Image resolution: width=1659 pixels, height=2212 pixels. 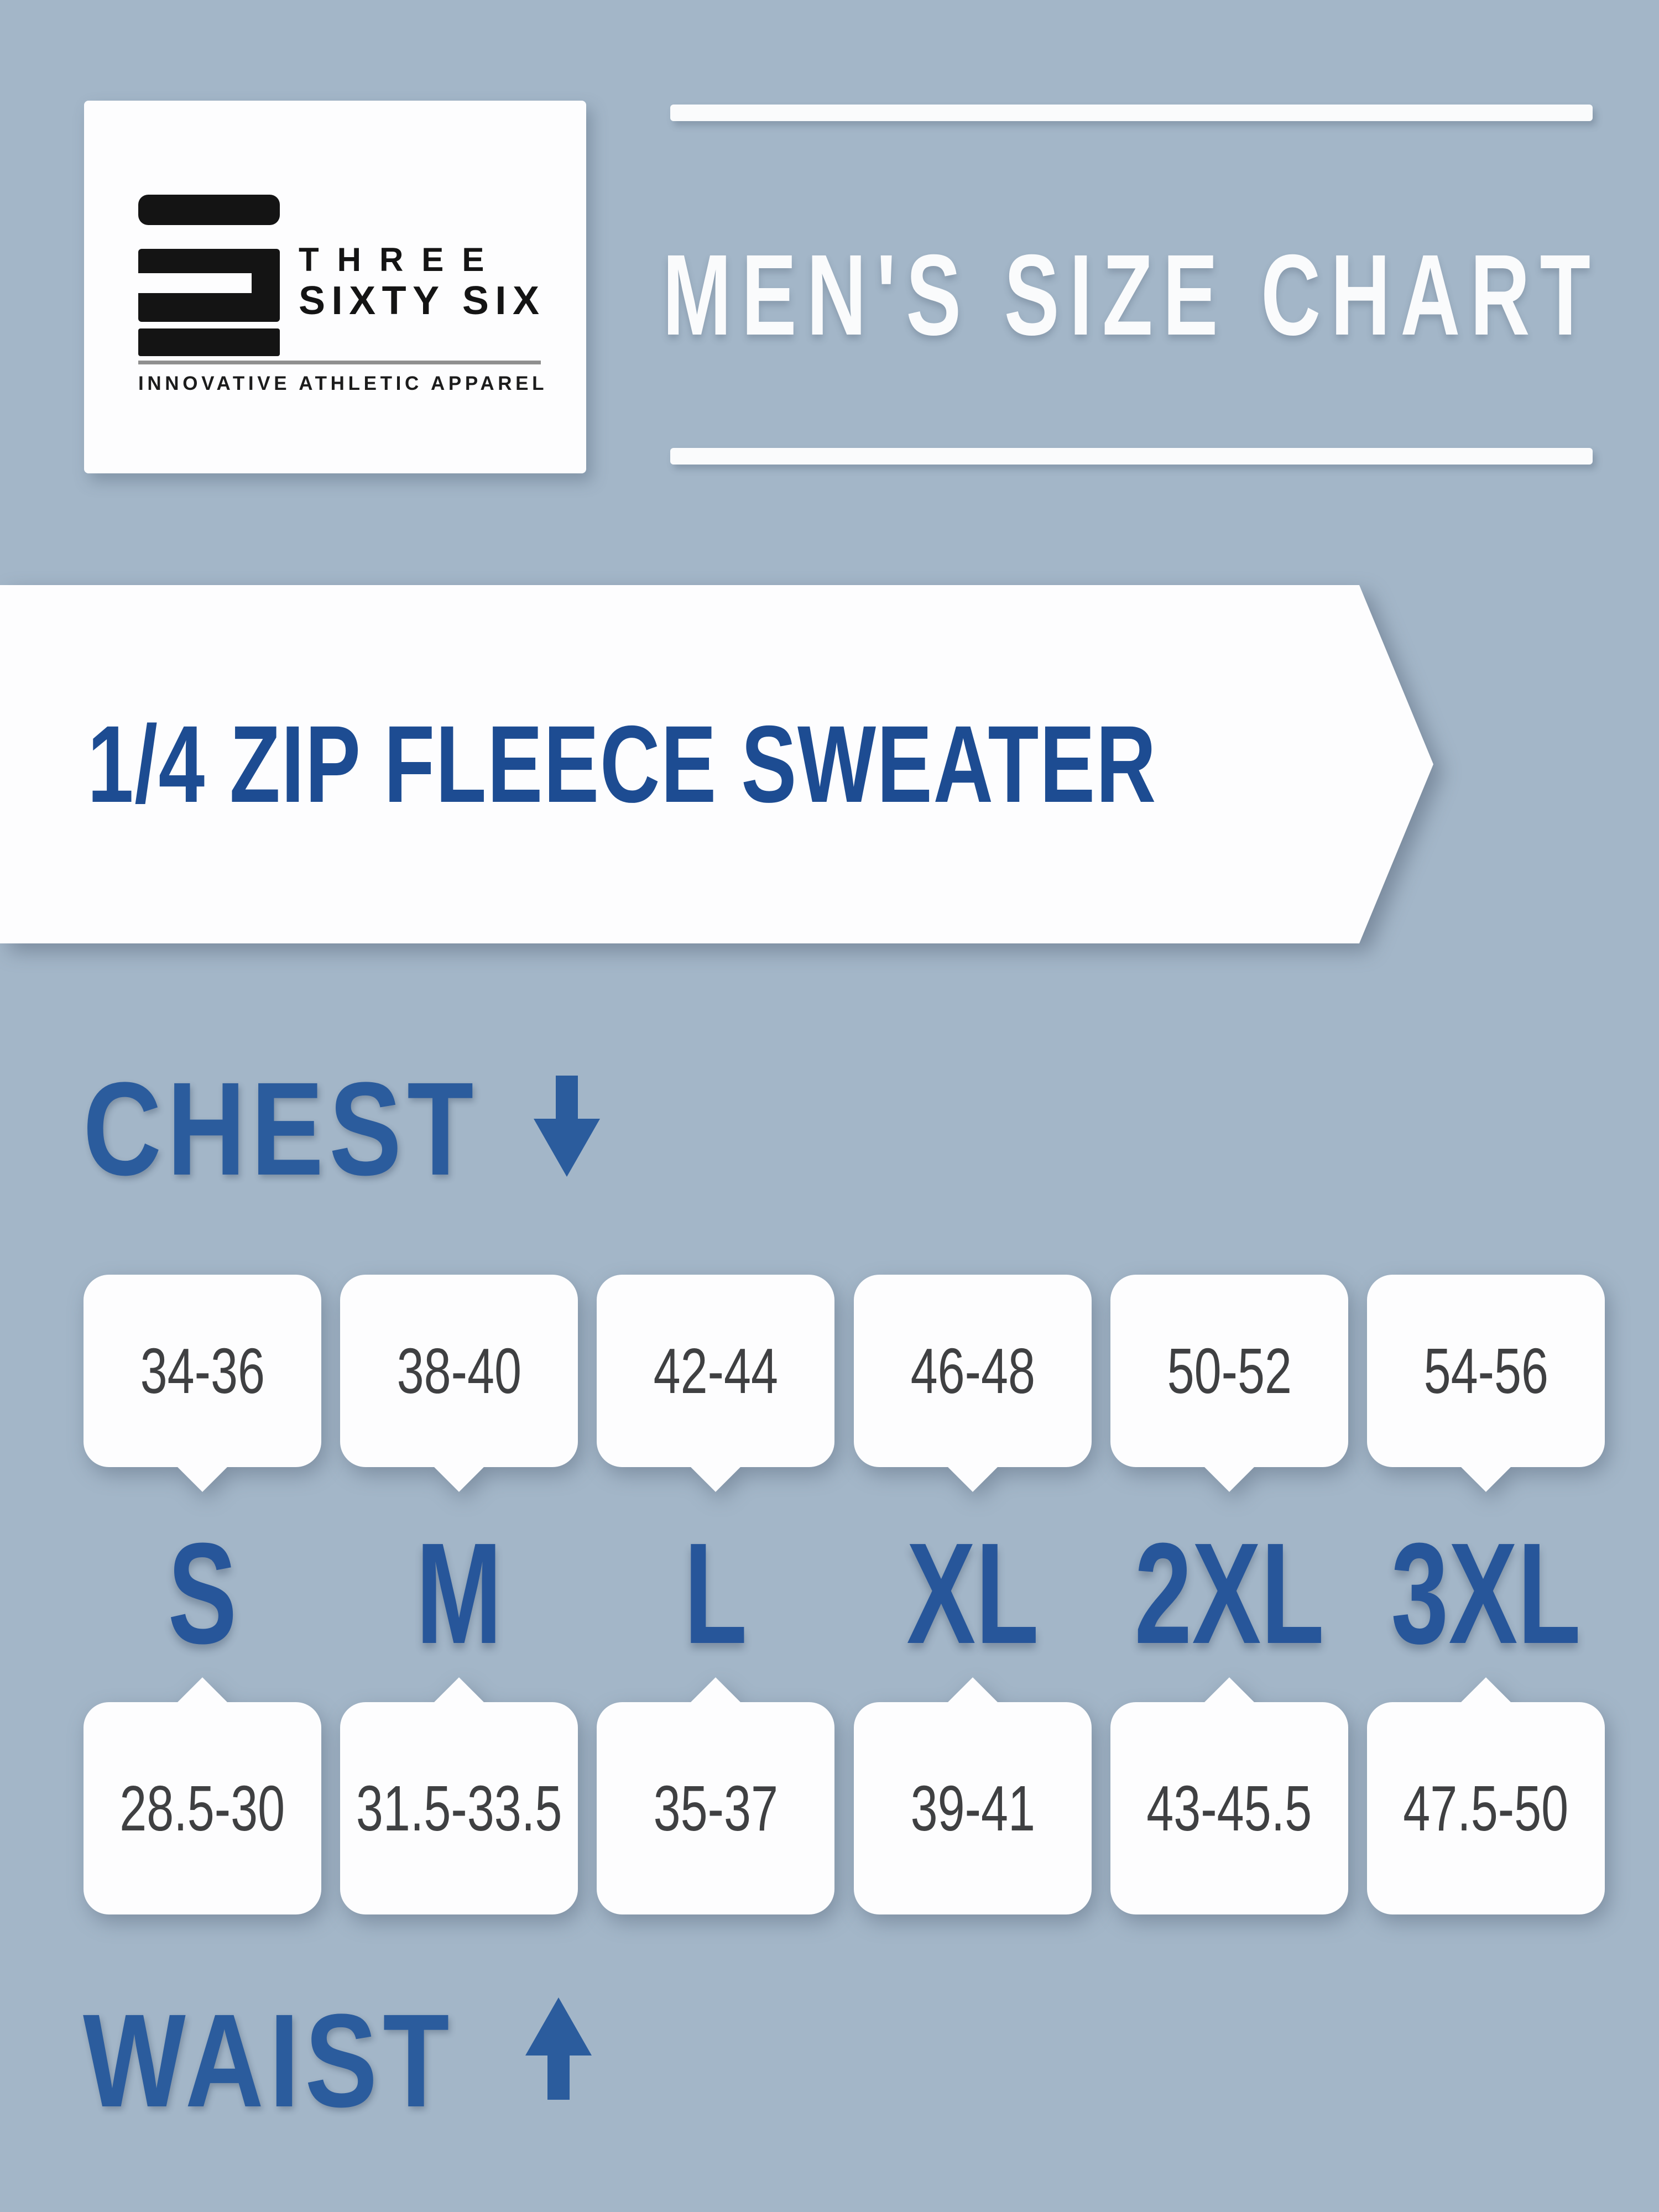 I want to click on chest-value-bubble: 46-48, so click(x=973, y=1383).